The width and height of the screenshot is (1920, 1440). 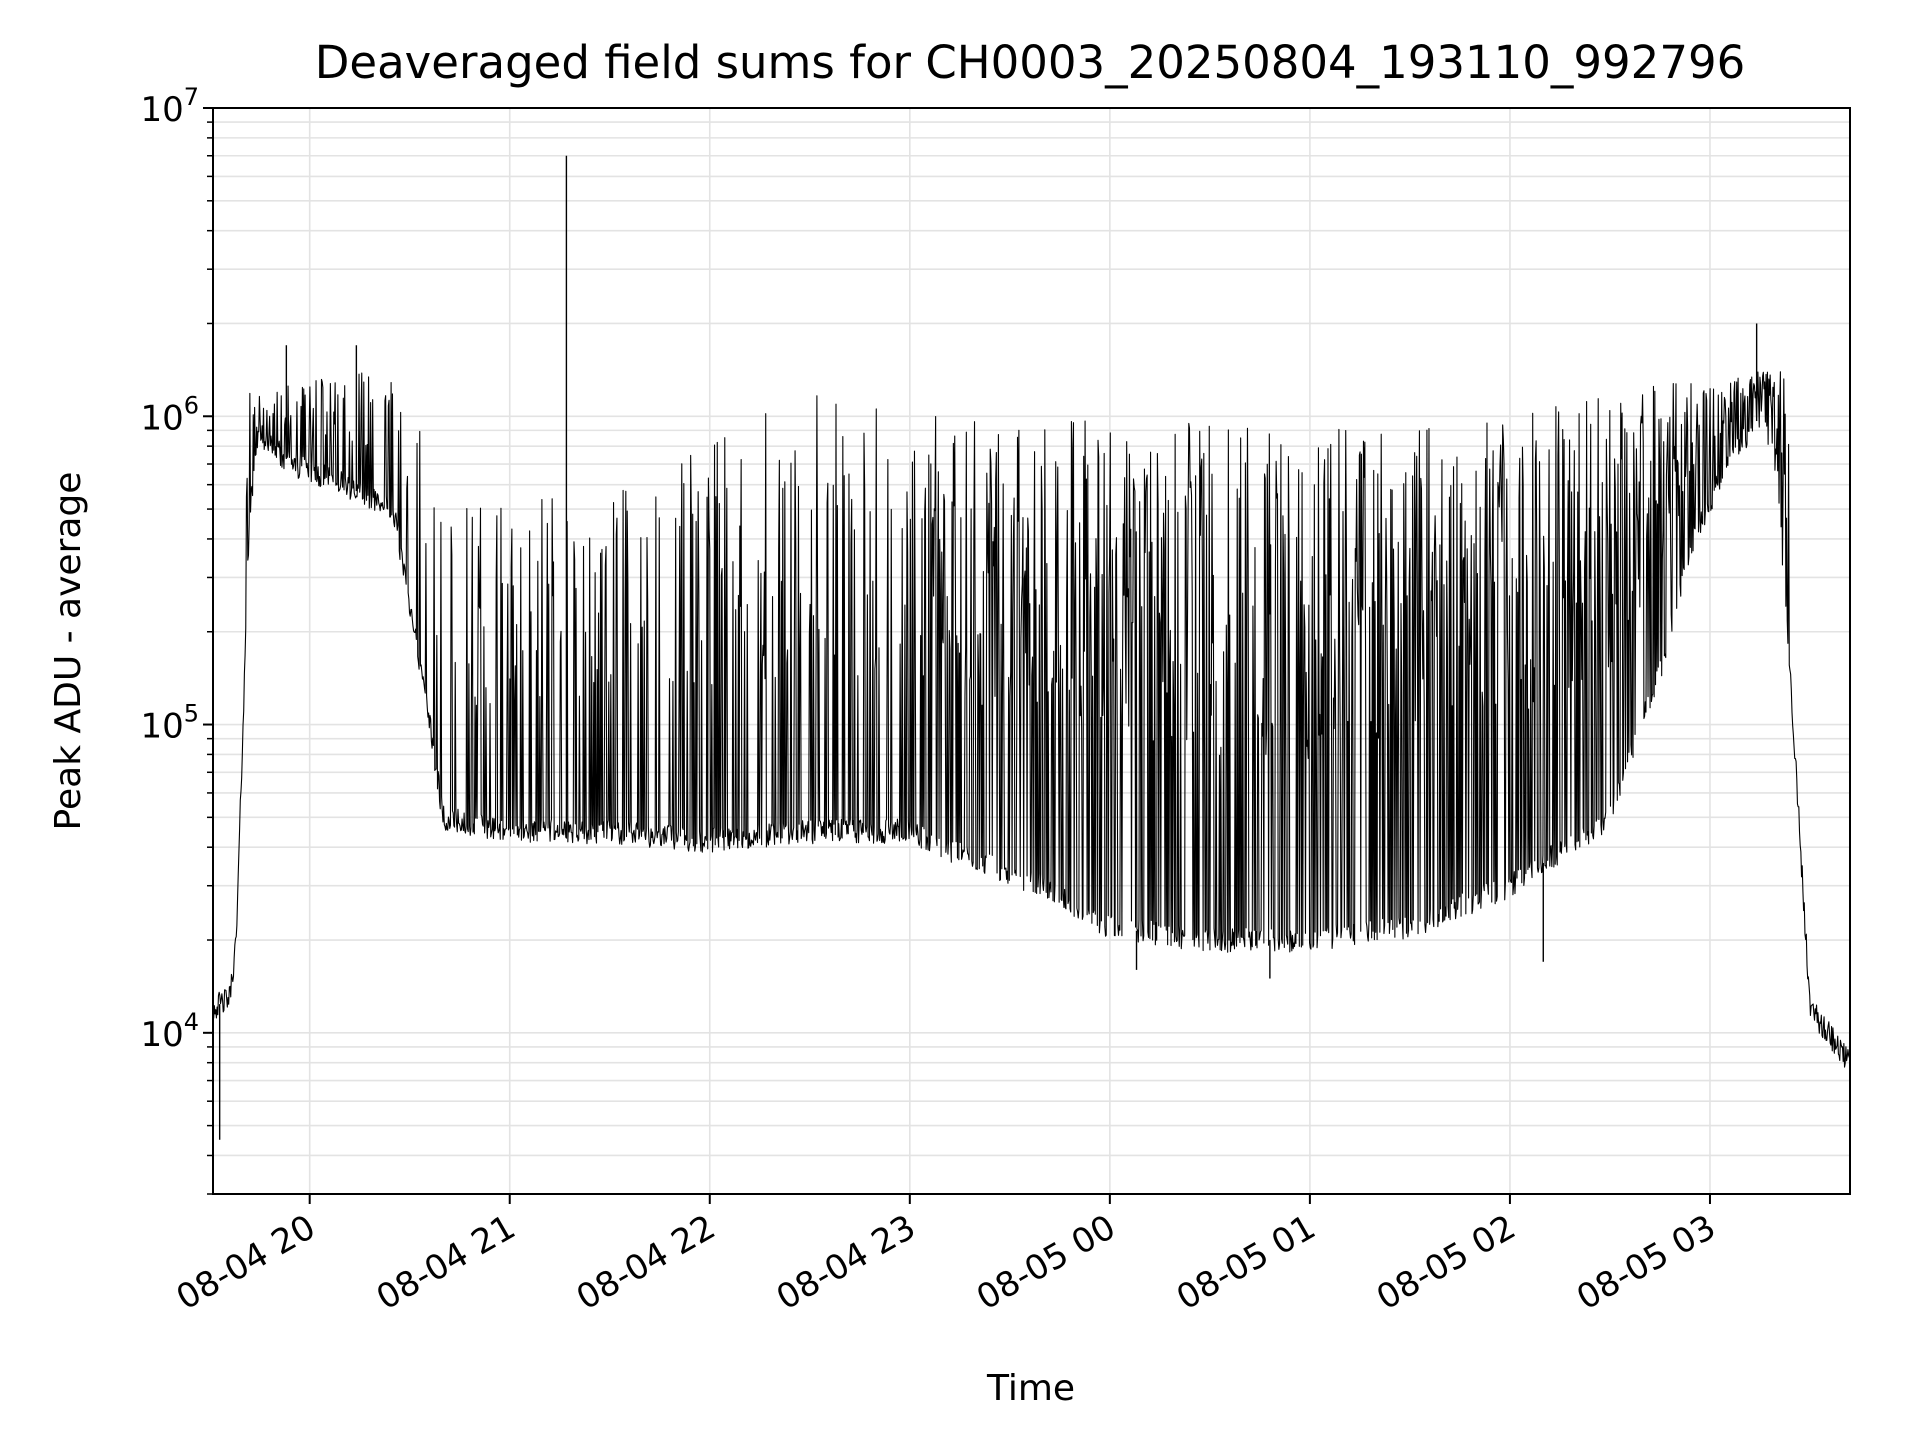 I want to click on x-tick-label: 08-05 02, so click(x=1446, y=1262).